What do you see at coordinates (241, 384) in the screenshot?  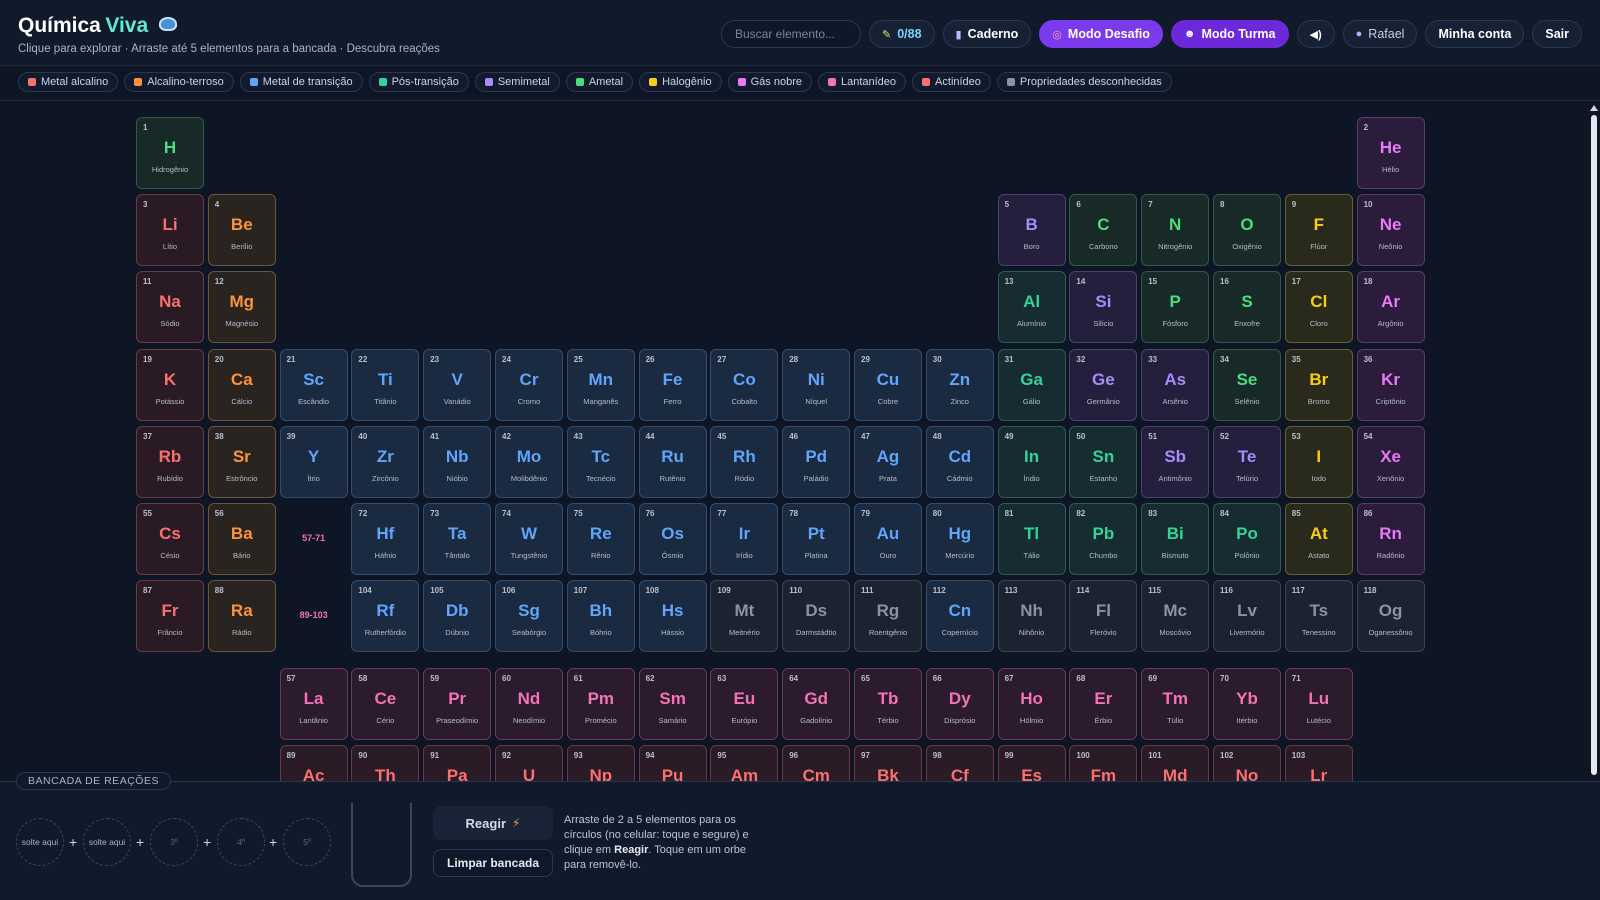 I see `element-tile-ca: 20 Ca Cálcio` at bounding box center [241, 384].